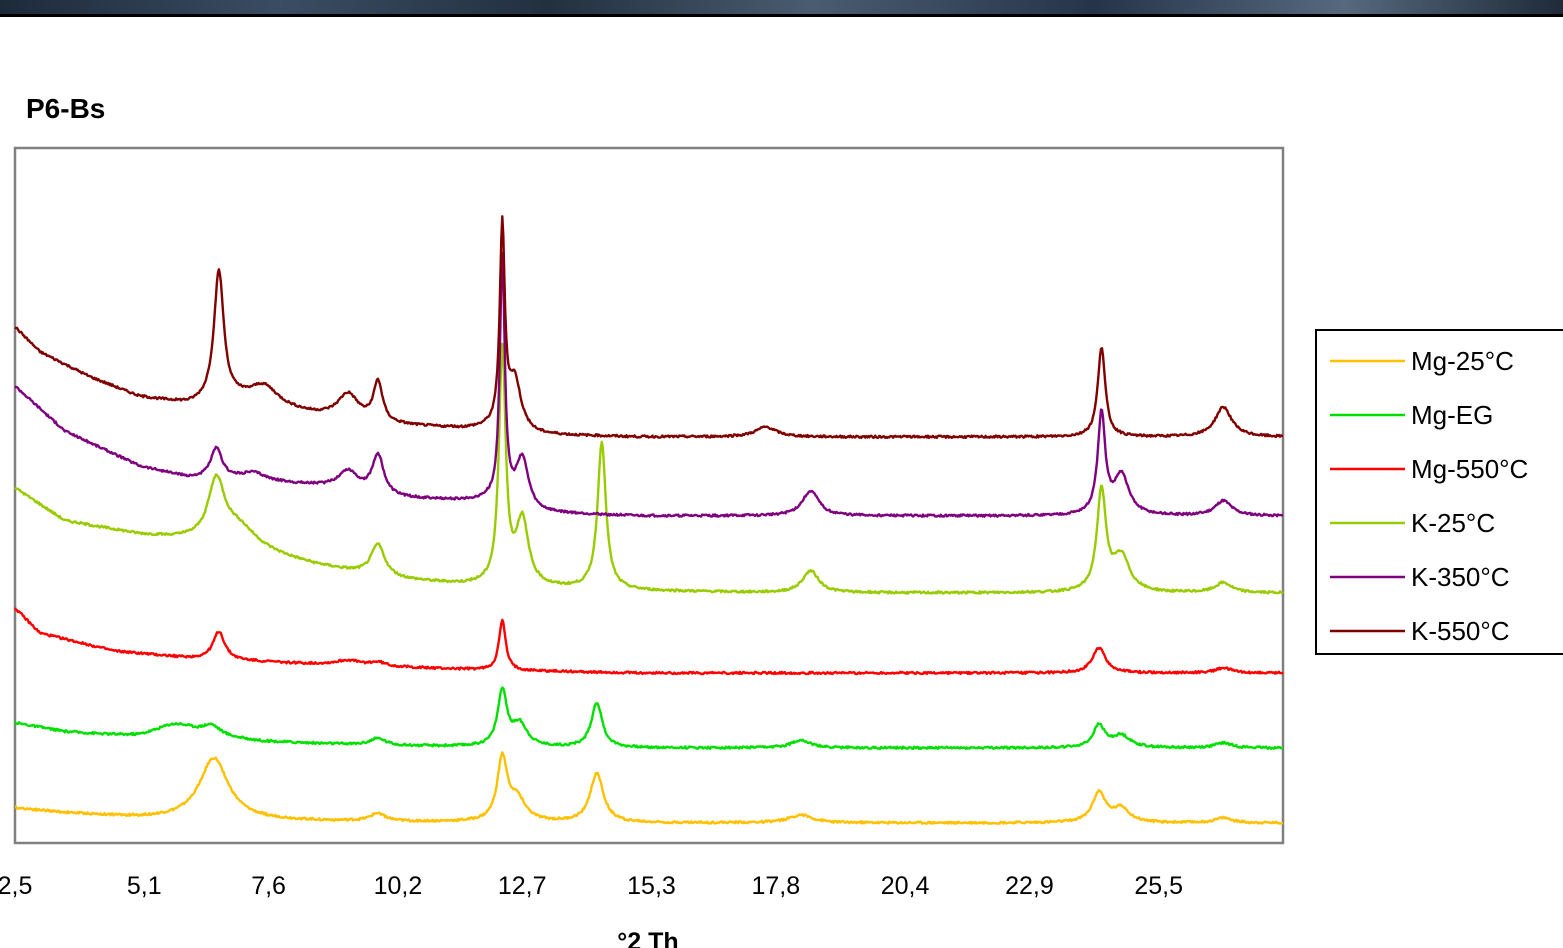 Image resolution: width=1563 pixels, height=948 pixels. I want to click on x-tick-label: 22,9, so click(1029, 886).